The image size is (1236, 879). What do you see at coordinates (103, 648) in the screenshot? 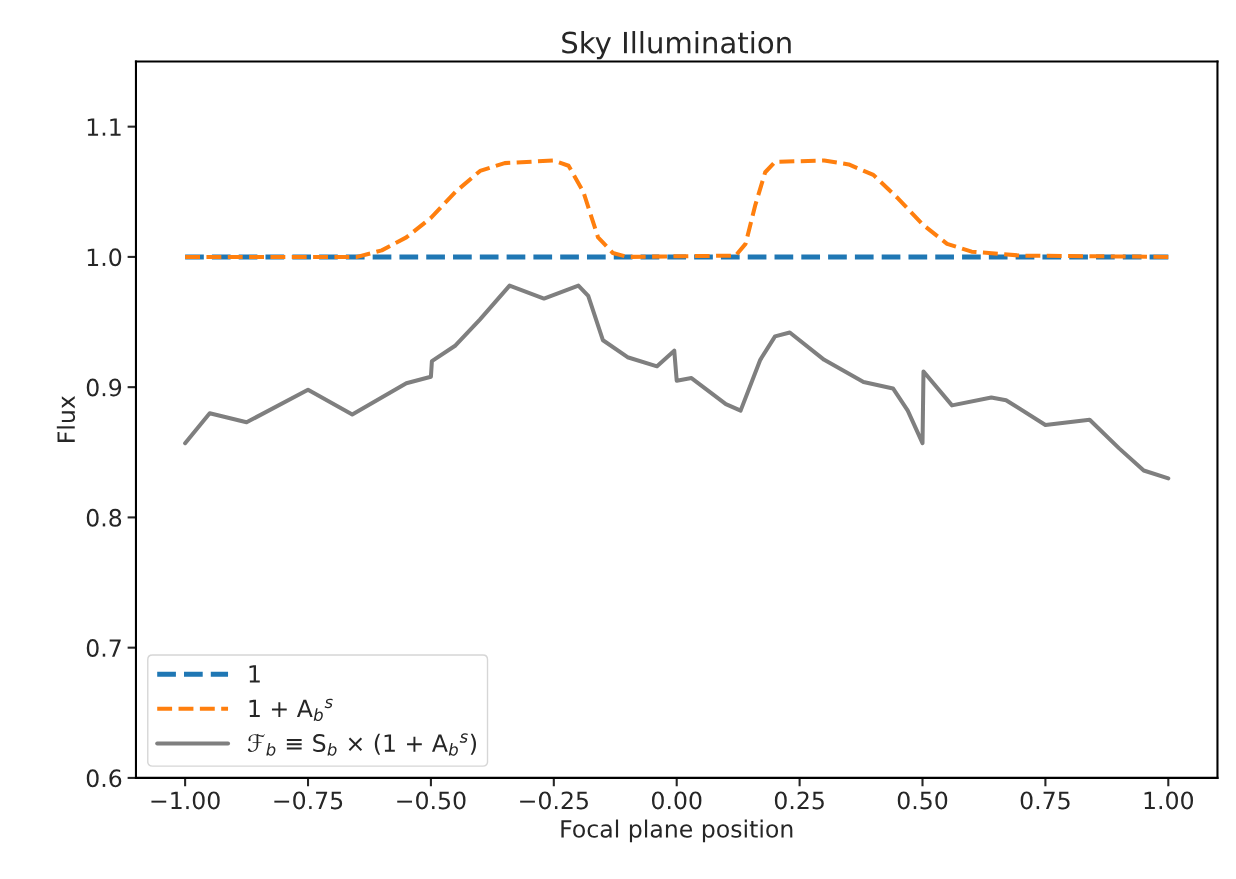
I see `y-tick-label: 0.7` at bounding box center [103, 648].